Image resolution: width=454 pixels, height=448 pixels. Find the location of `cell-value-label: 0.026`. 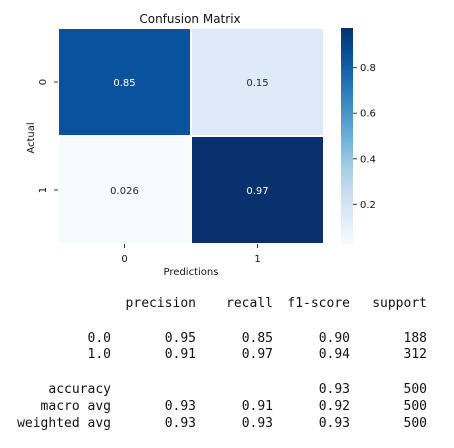

cell-value-label: 0.026 is located at coordinates (124, 191).